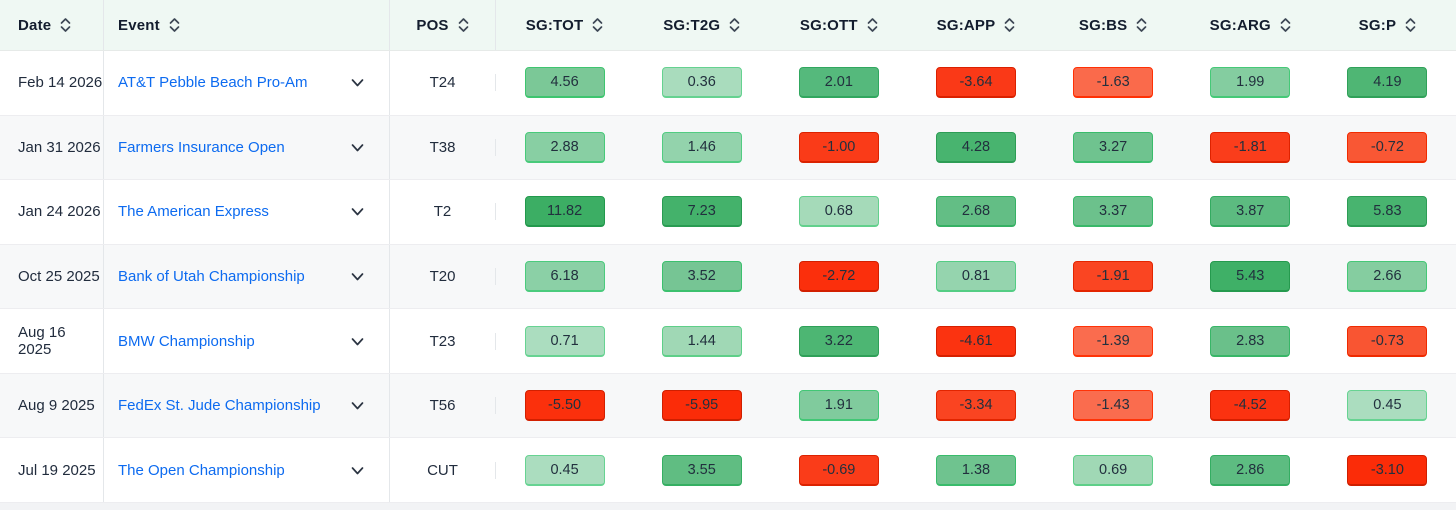 This screenshot has width=1456, height=510. What do you see at coordinates (1250, 147) in the screenshot?
I see `sg-value-chip: -1.81` at bounding box center [1250, 147].